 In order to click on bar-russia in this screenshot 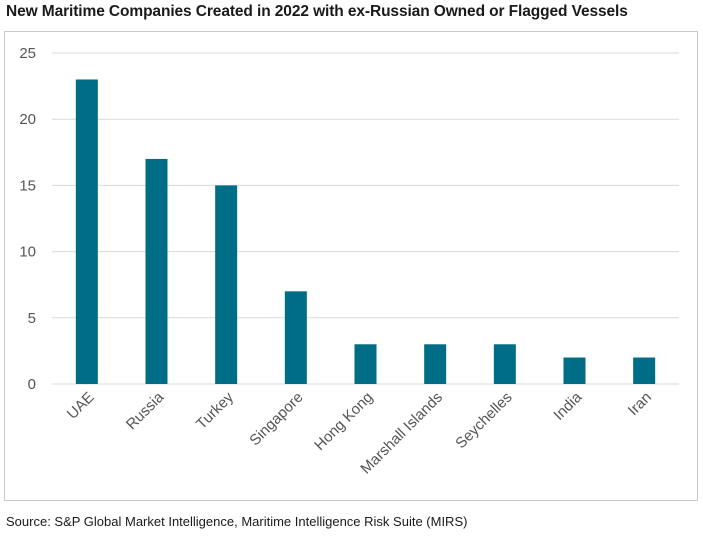, I will do `click(156, 271)`.